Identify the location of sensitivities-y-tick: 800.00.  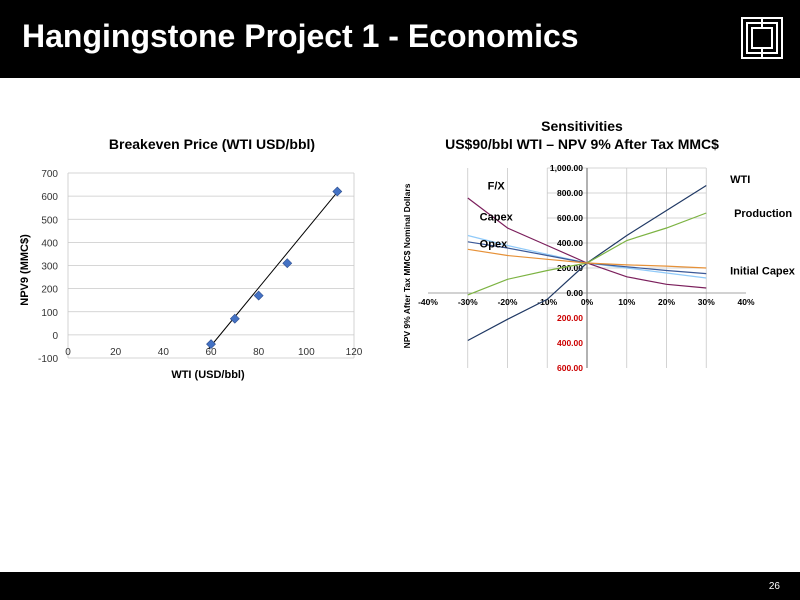
(570, 193).